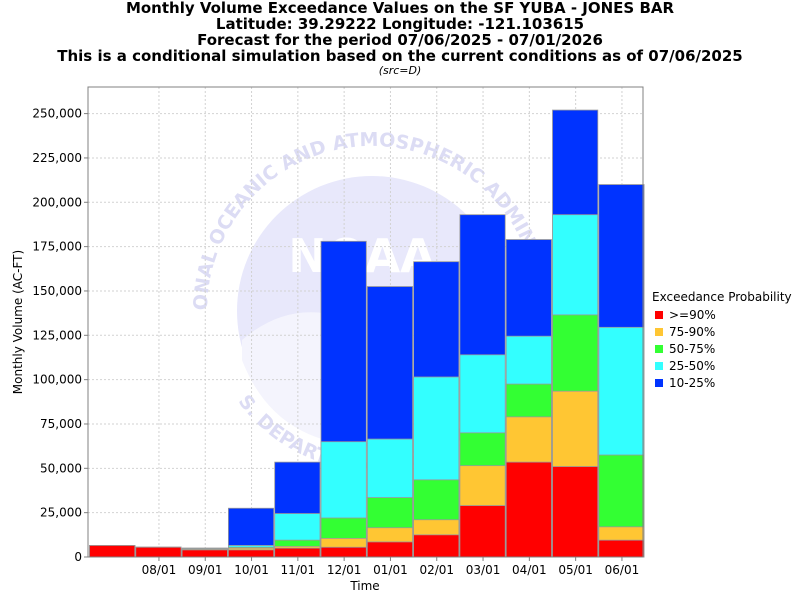 This screenshot has width=800, height=600. I want to click on y-tick-label: 125,000, so click(57, 335).